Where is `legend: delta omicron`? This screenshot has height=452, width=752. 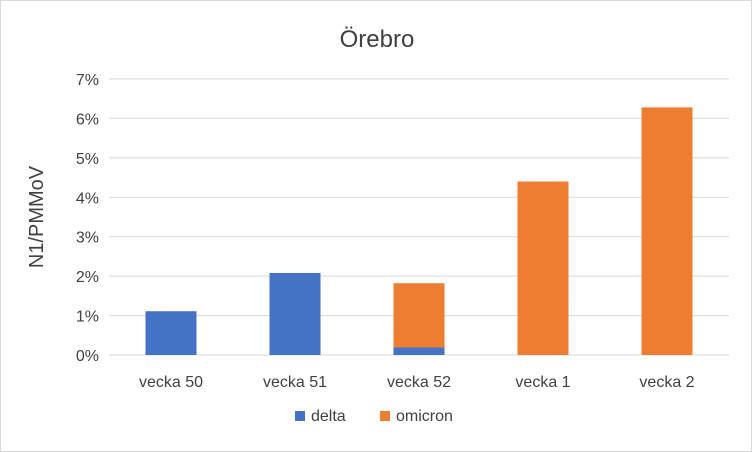 legend: delta omicron is located at coordinates (374, 416).